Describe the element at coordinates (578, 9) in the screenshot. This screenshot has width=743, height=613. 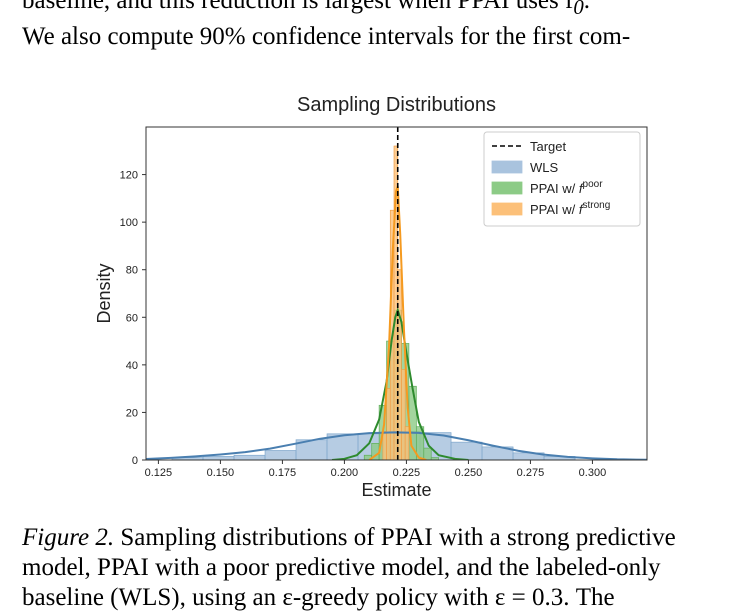
I see `subscript: 0` at that location.